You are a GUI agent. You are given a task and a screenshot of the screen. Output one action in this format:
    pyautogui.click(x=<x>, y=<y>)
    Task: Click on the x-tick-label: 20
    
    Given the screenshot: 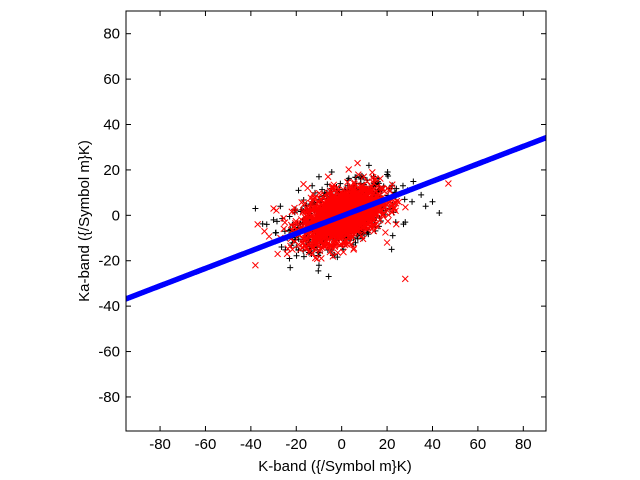 What is the action you would take?
    pyautogui.click(x=387, y=444)
    